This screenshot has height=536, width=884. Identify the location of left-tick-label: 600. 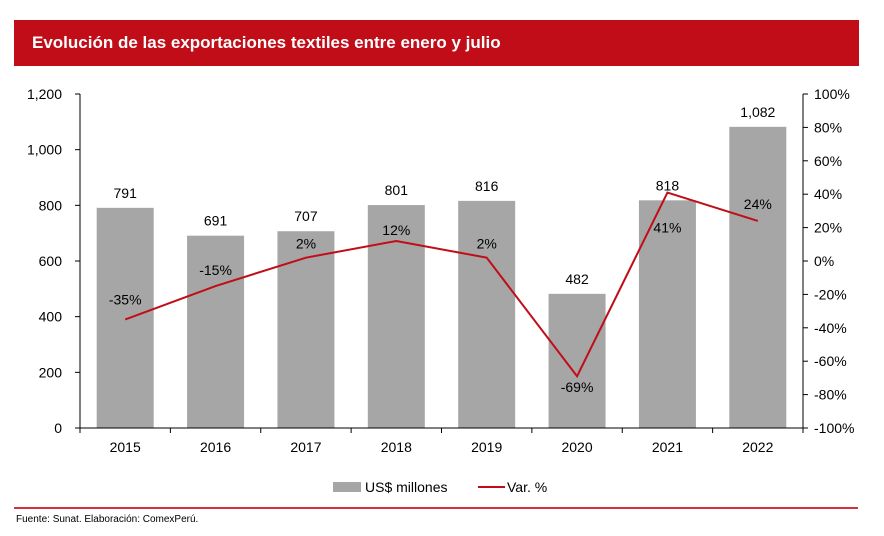
(51, 261).